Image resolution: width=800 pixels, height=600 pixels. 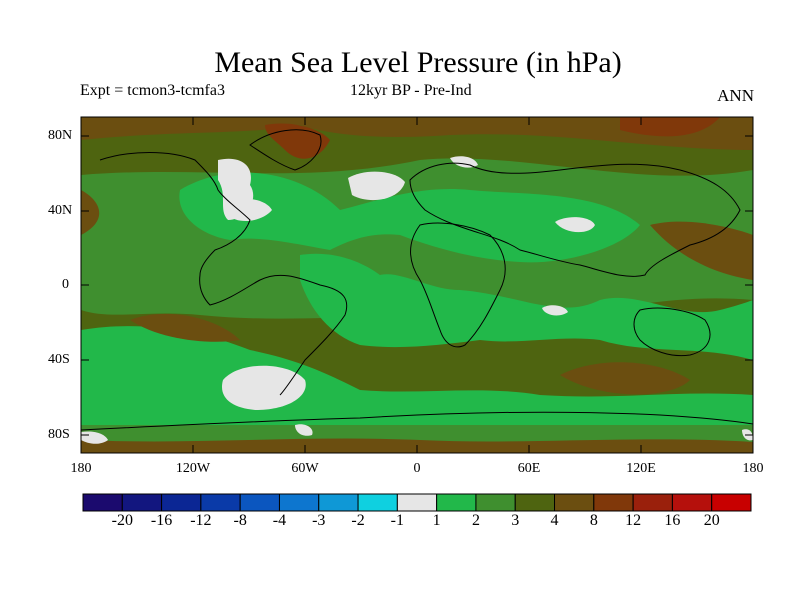 I want to click on colorbar-tick-label: 12, so click(x=633, y=520).